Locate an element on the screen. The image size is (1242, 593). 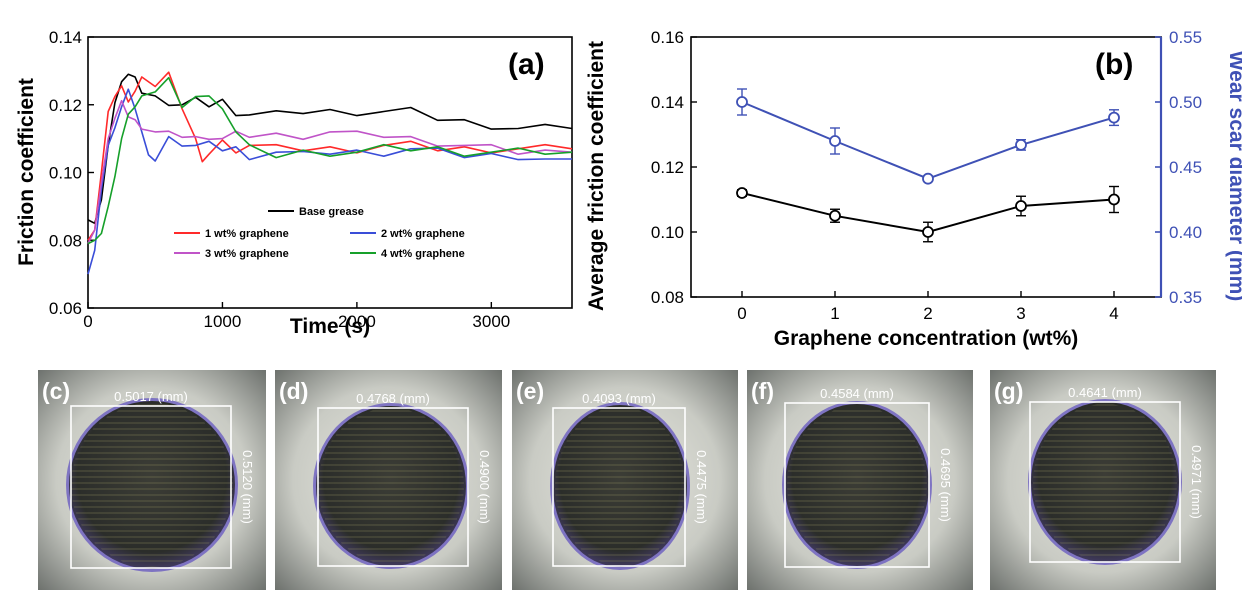
y-tick-label: 0.14 is located at coordinates (65, 37).